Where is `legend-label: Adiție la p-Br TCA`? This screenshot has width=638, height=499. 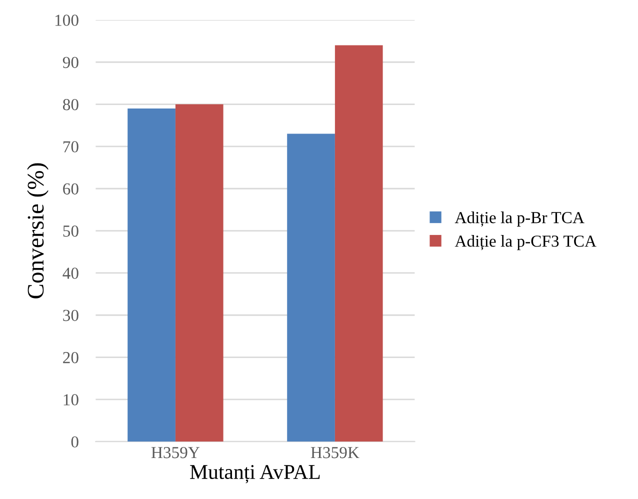 legend-label: Adiție la p-Br TCA is located at coordinates (519, 219).